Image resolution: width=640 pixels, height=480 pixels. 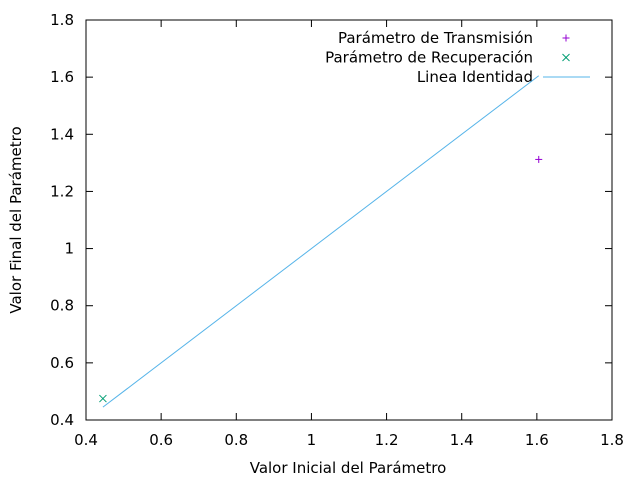 I want to click on y-tick-label: 1.2, so click(x=62, y=191).